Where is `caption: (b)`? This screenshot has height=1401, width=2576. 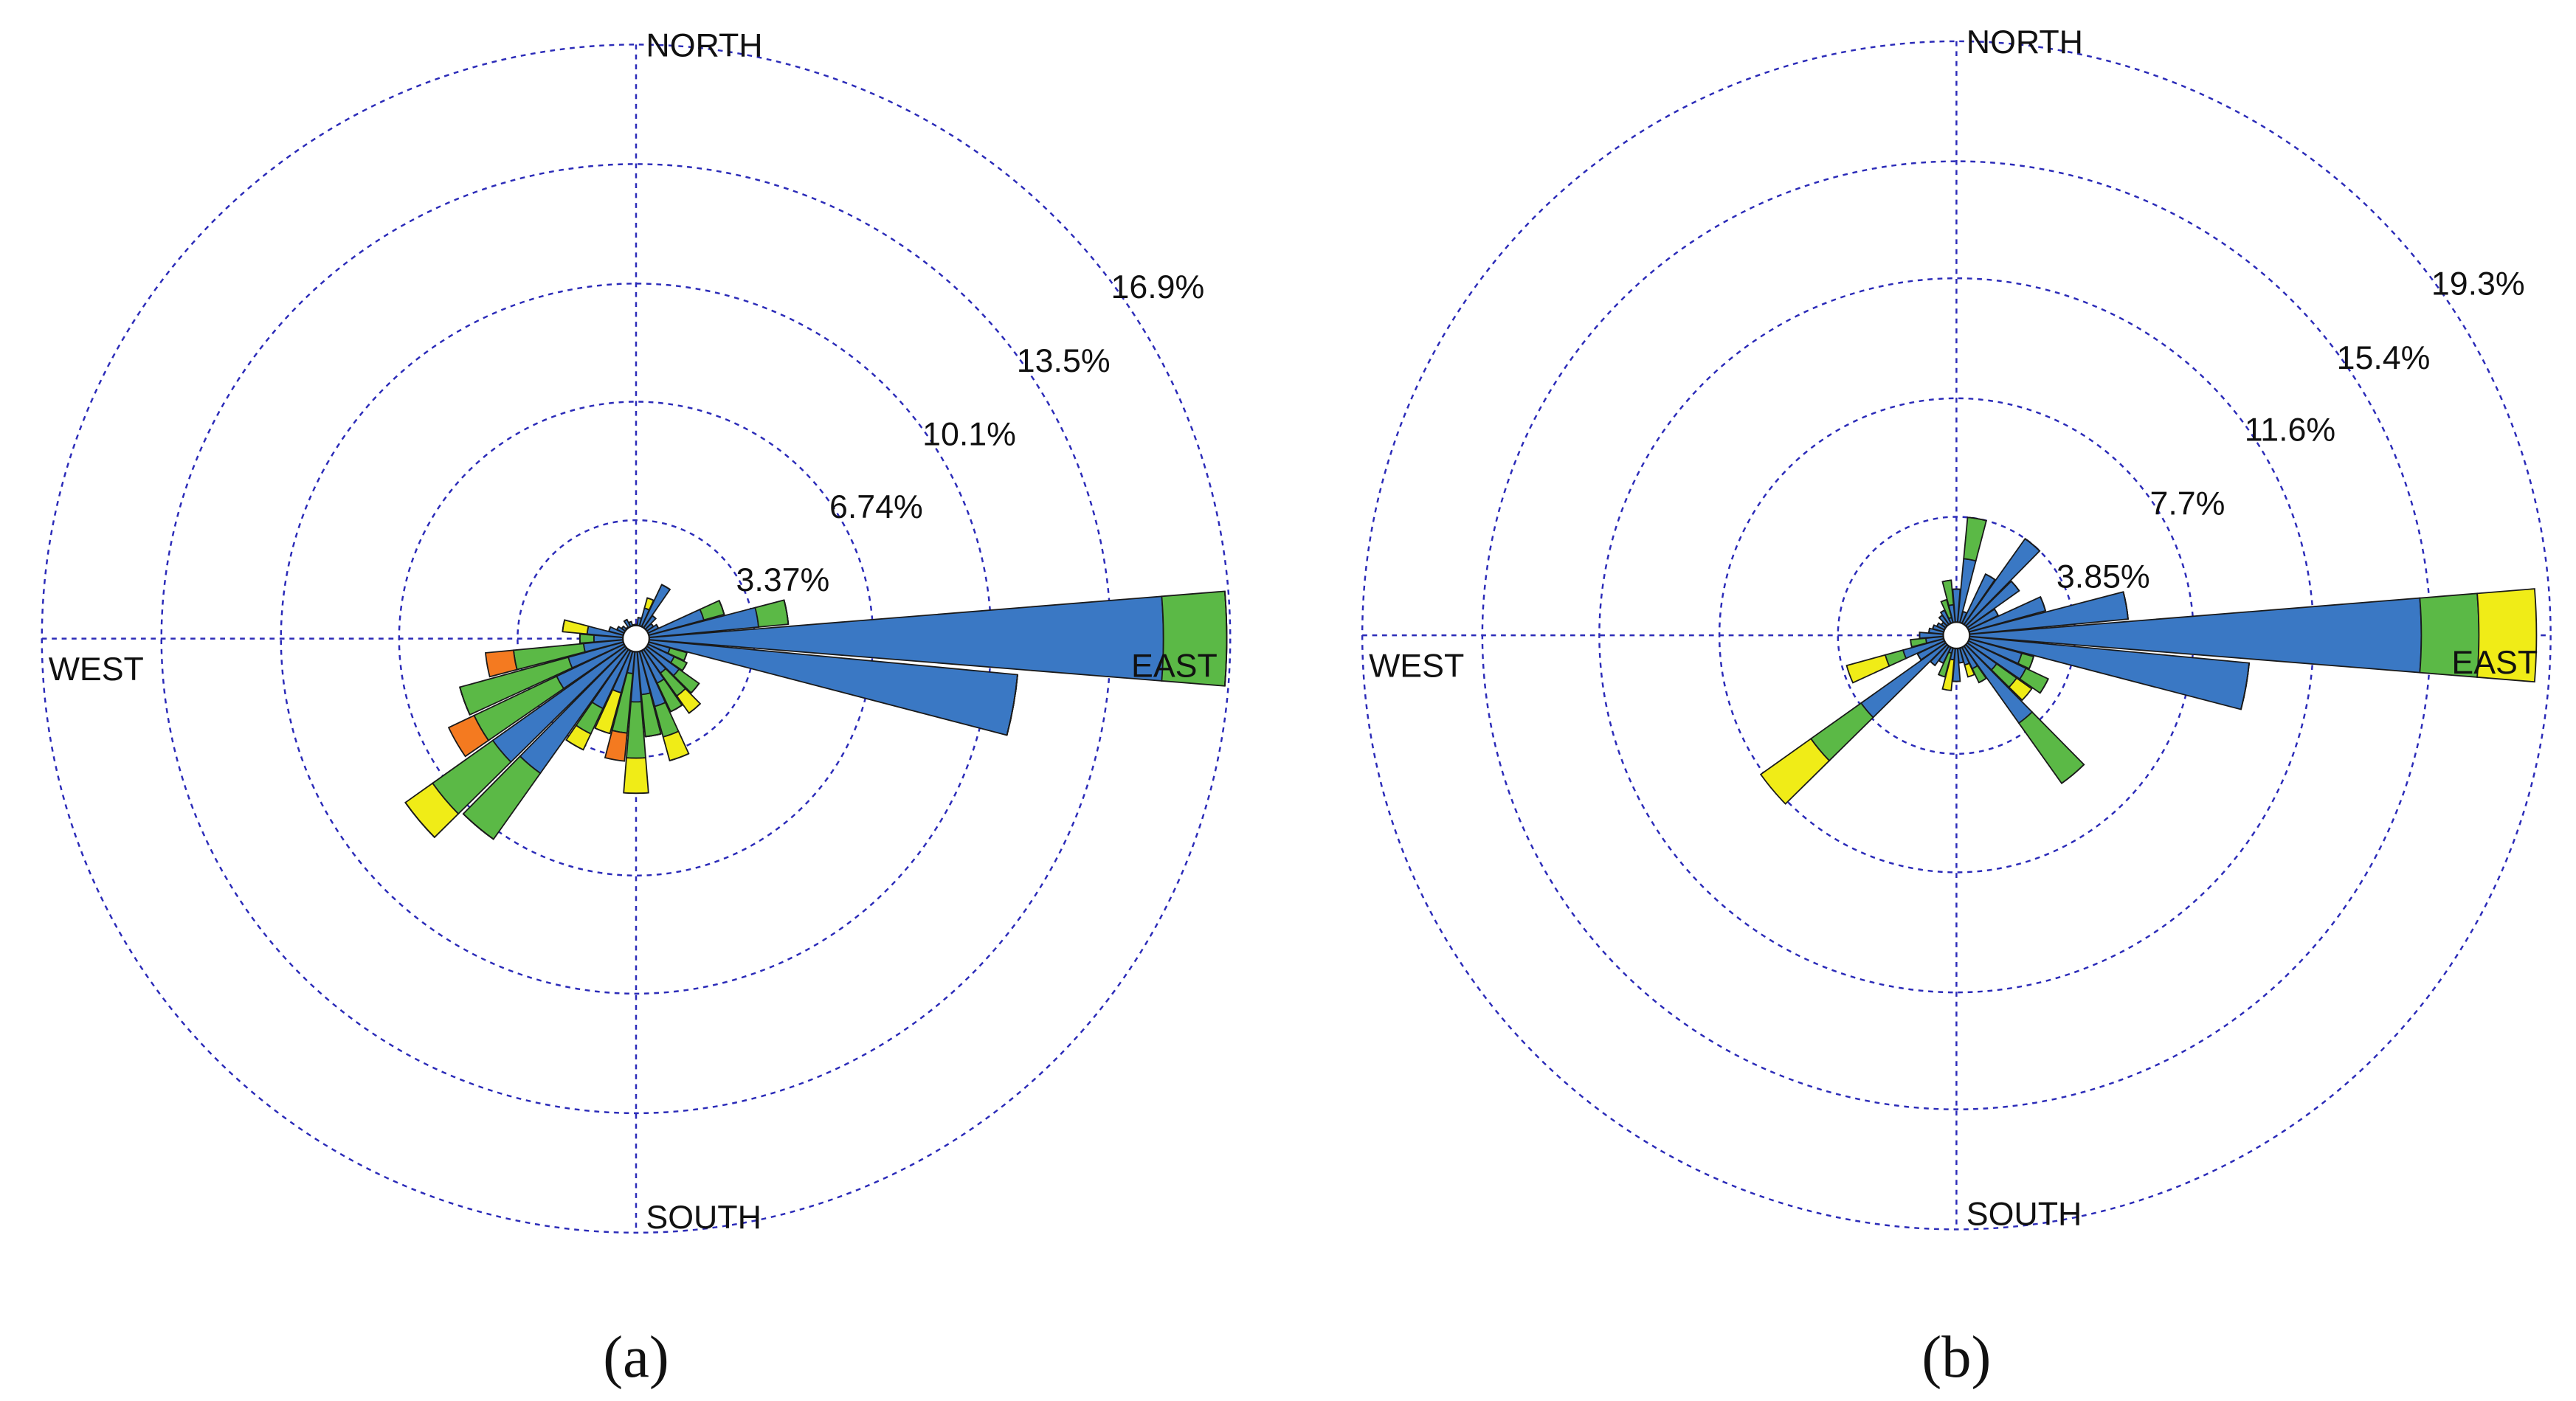 caption: (b) is located at coordinates (1956, 1357).